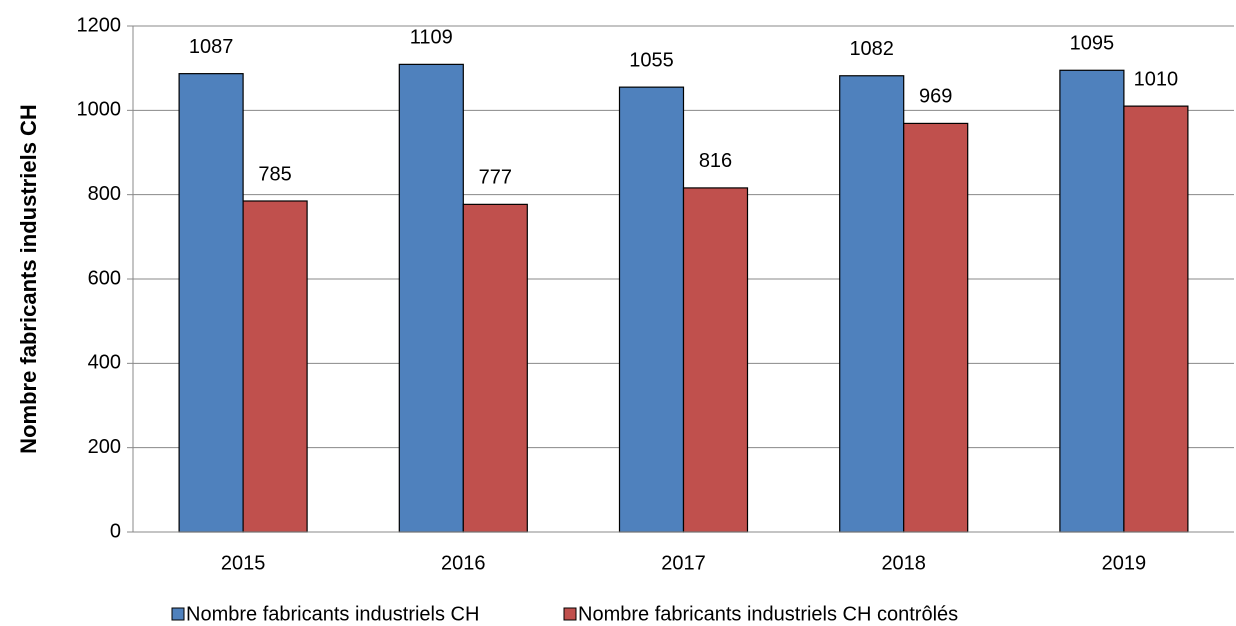 This screenshot has height=626, width=1236. I want to click on y-tick-label: 200, so click(104, 447).